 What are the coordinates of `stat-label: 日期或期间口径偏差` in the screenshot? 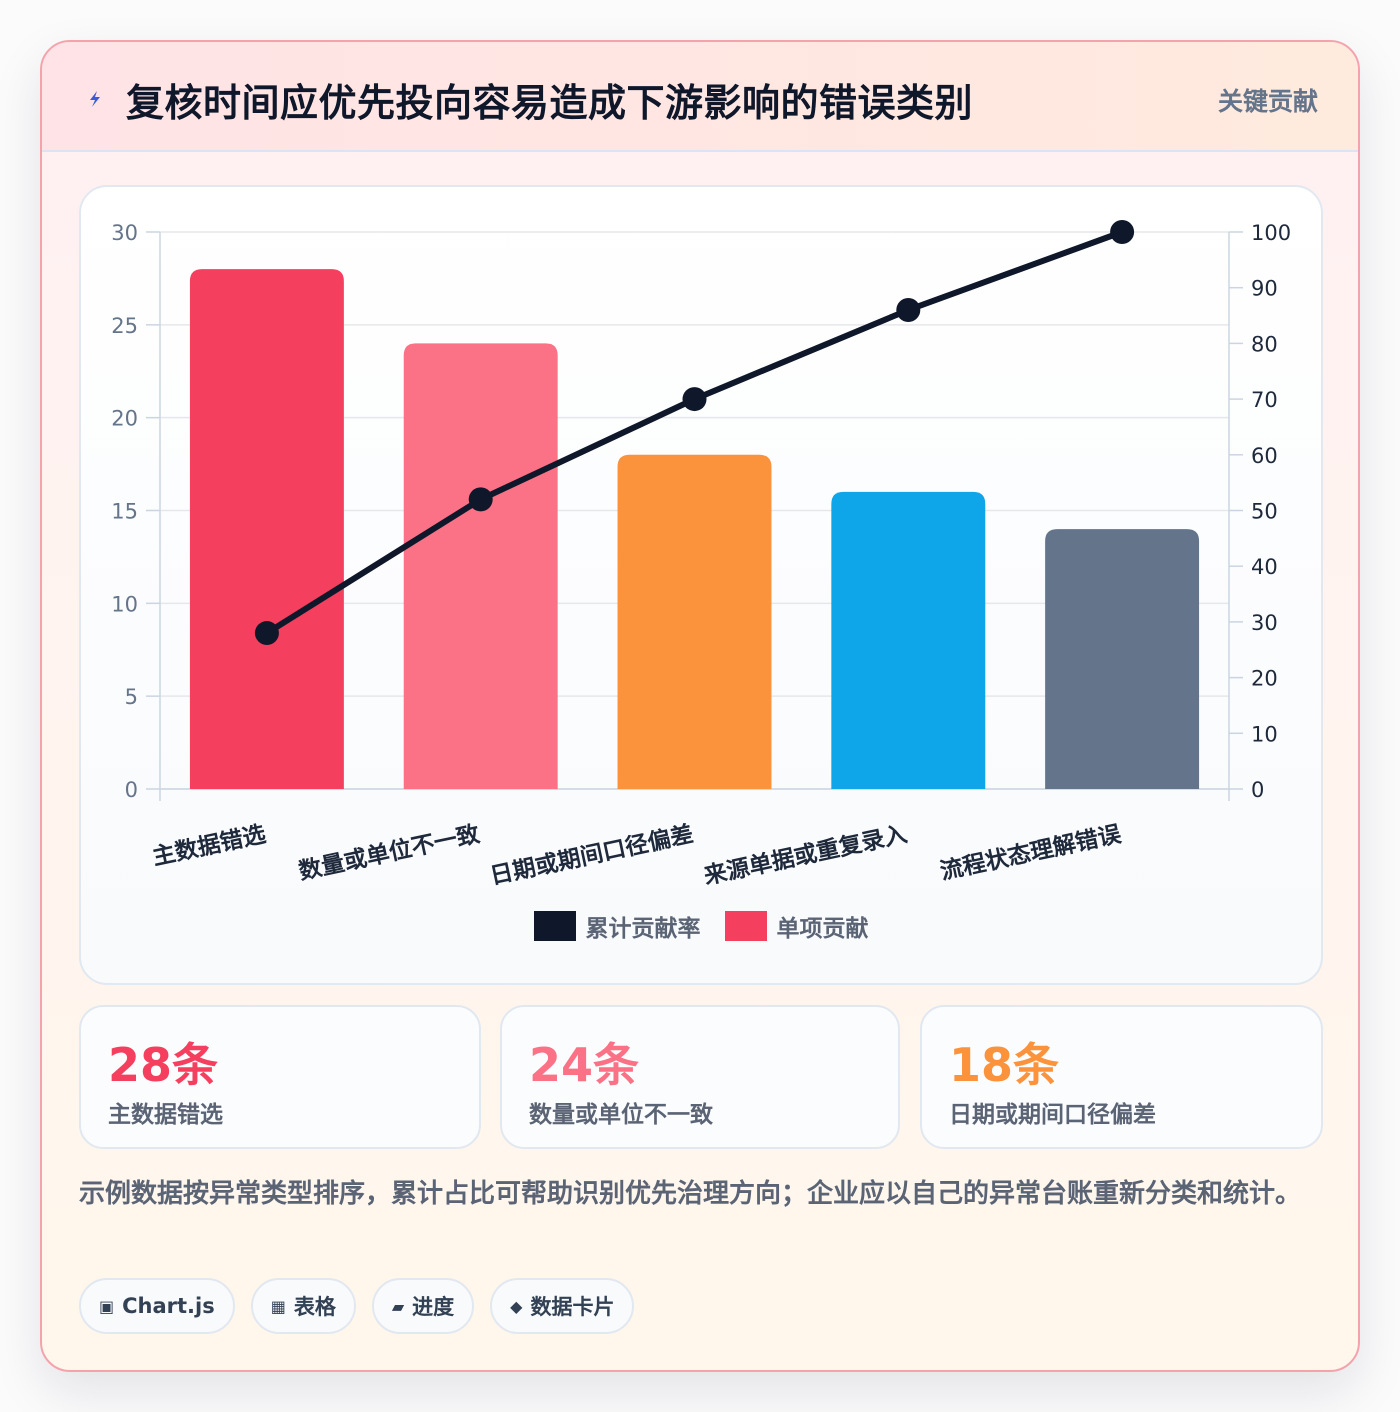 It's located at (1052, 1115).